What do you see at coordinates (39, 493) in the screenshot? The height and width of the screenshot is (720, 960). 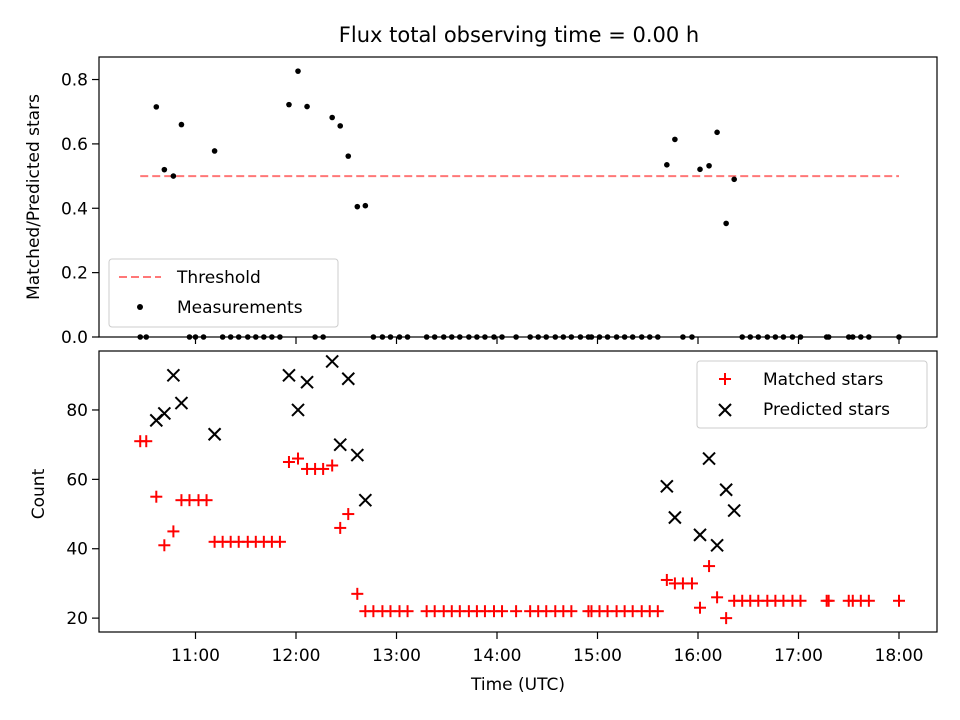 I see `counts-panel-ylabel: Count` at bounding box center [39, 493].